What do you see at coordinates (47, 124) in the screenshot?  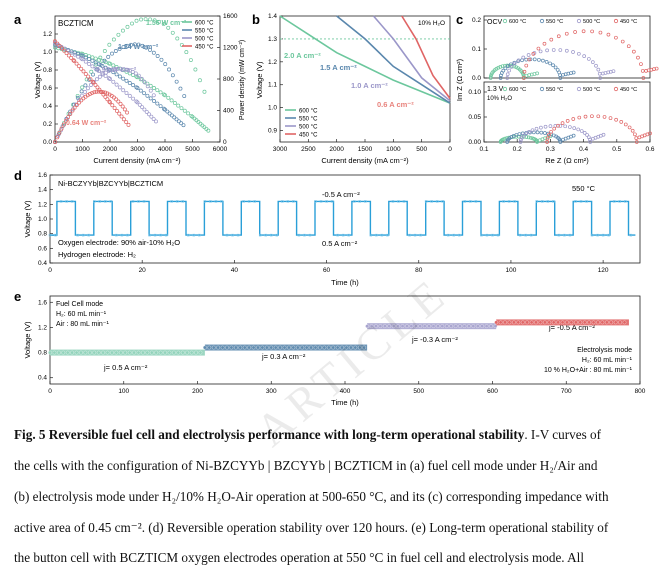 I see `a-ytick-label: 0.2` at bounding box center [47, 124].